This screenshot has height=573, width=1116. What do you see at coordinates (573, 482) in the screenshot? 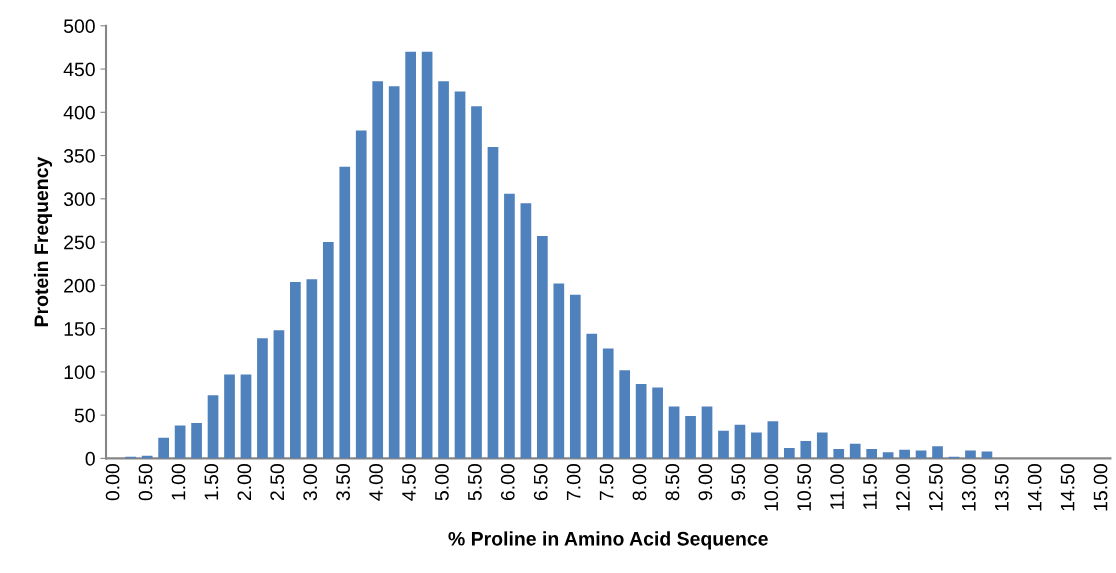
I see `x-tick-label: 7.00` at bounding box center [573, 482].